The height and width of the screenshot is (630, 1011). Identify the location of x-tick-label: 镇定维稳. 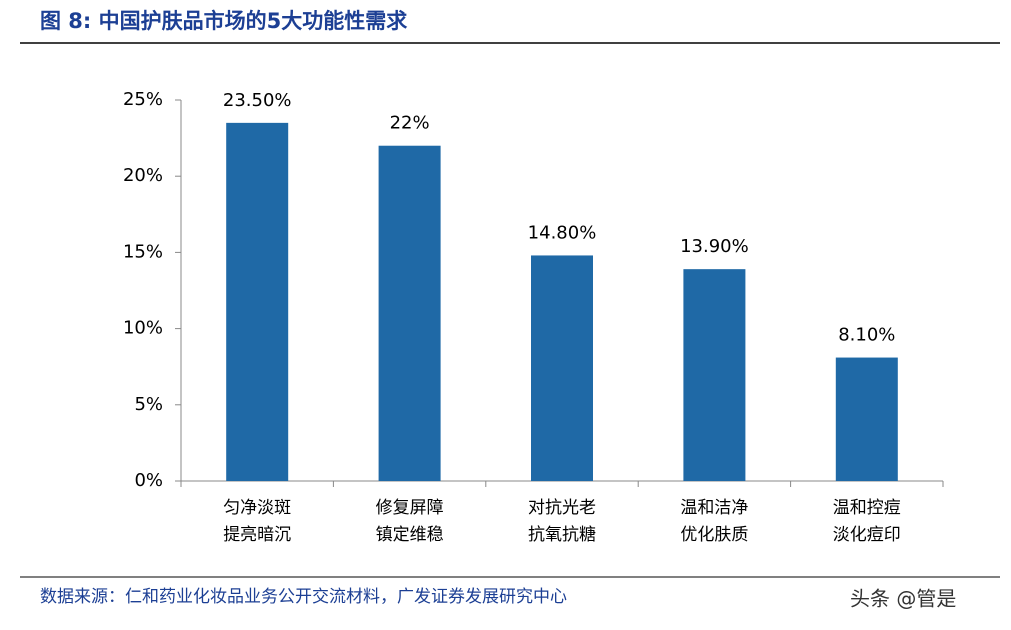
(410, 535).